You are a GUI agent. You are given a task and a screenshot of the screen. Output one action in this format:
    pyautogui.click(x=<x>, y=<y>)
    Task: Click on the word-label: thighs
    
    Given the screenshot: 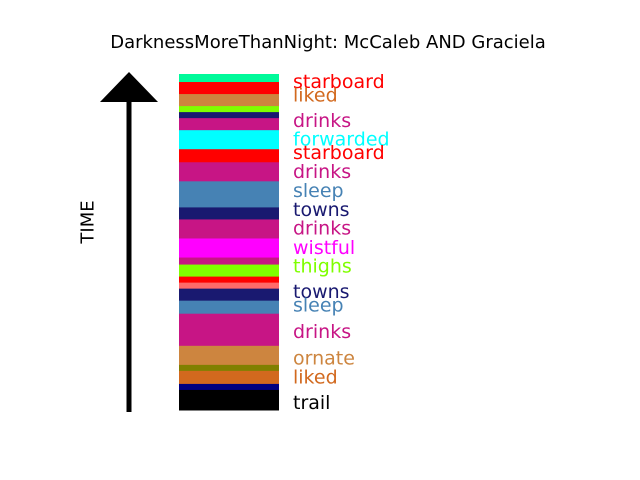 What is the action you would take?
    pyautogui.click(x=322, y=267)
    